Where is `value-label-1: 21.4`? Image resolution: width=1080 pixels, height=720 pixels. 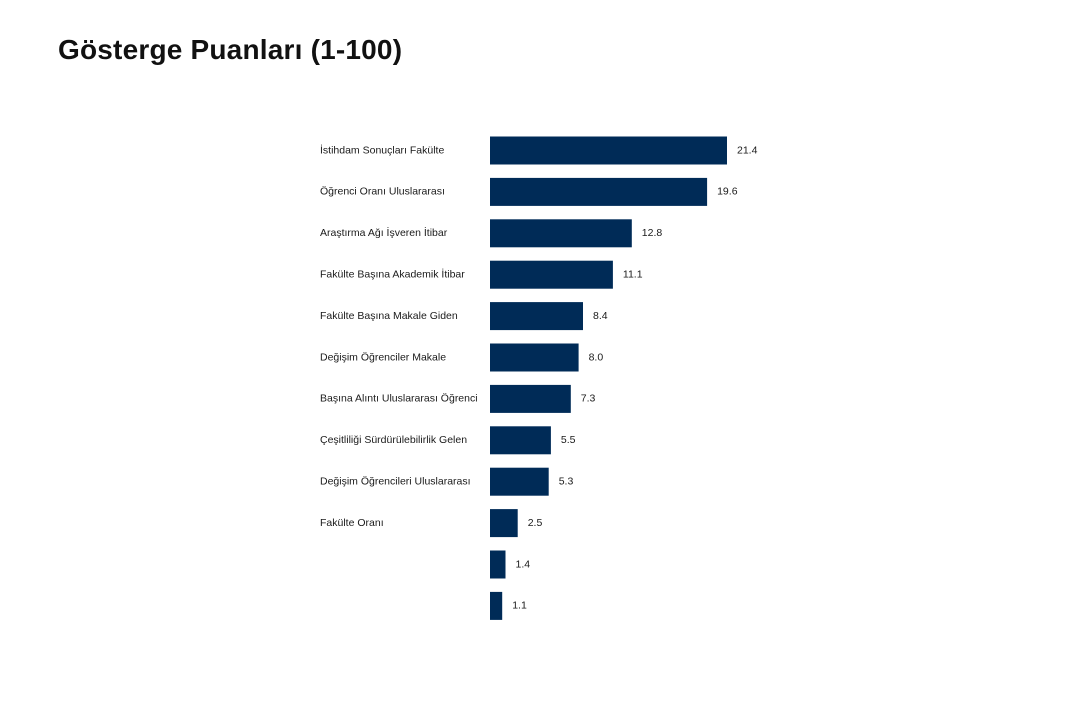
value-label-1: 21.4 is located at coordinates (747, 150).